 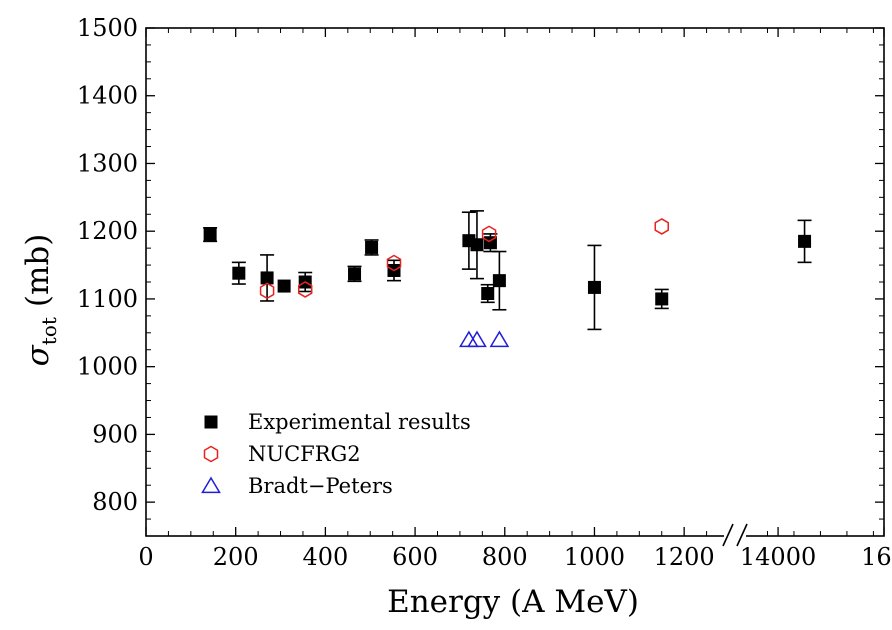 I want to click on series-bradt-peters, so click(x=484, y=339).